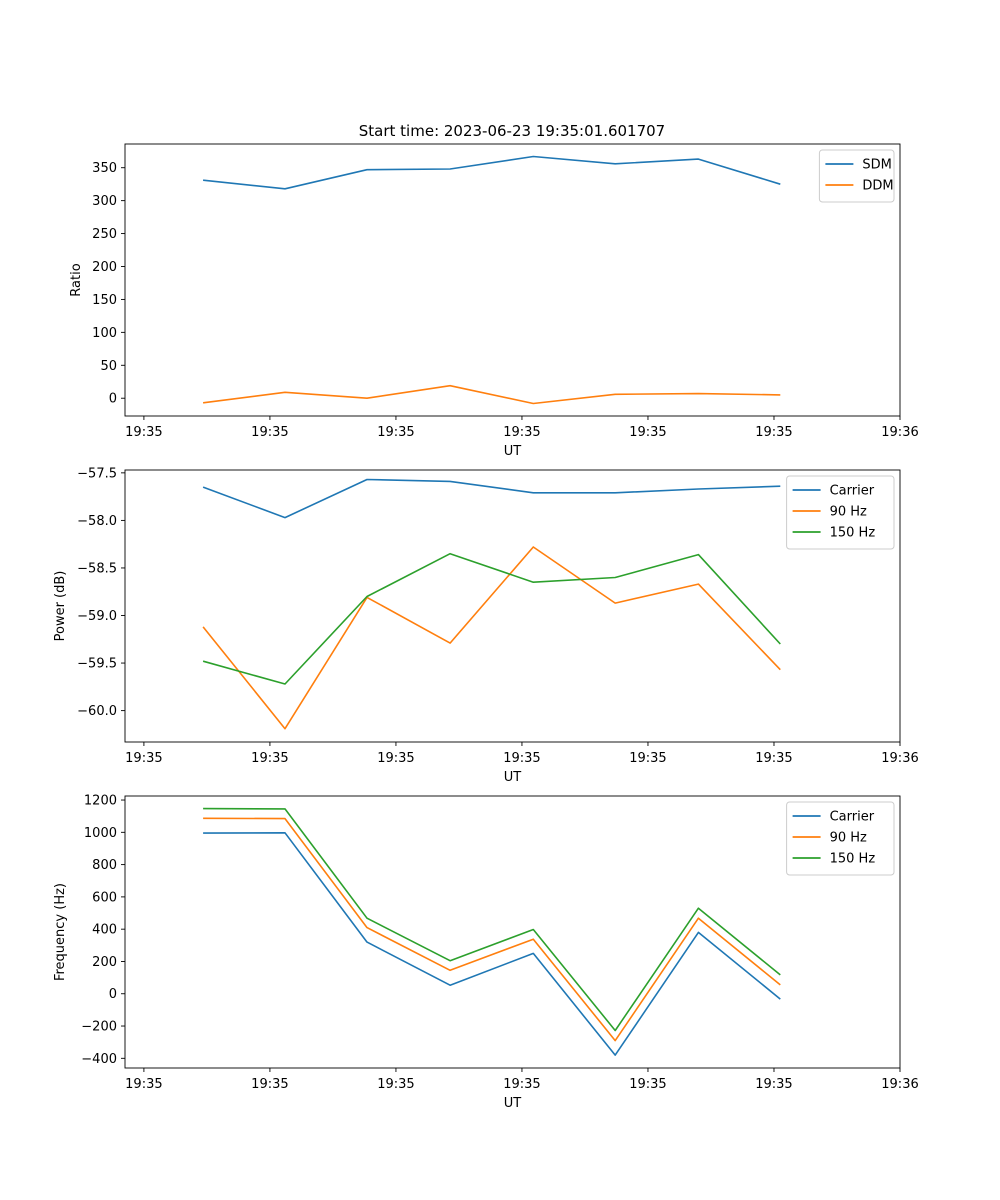 The image size is (1000, 1200). I want to click on y-tick-label: 800, so click(104, 865).